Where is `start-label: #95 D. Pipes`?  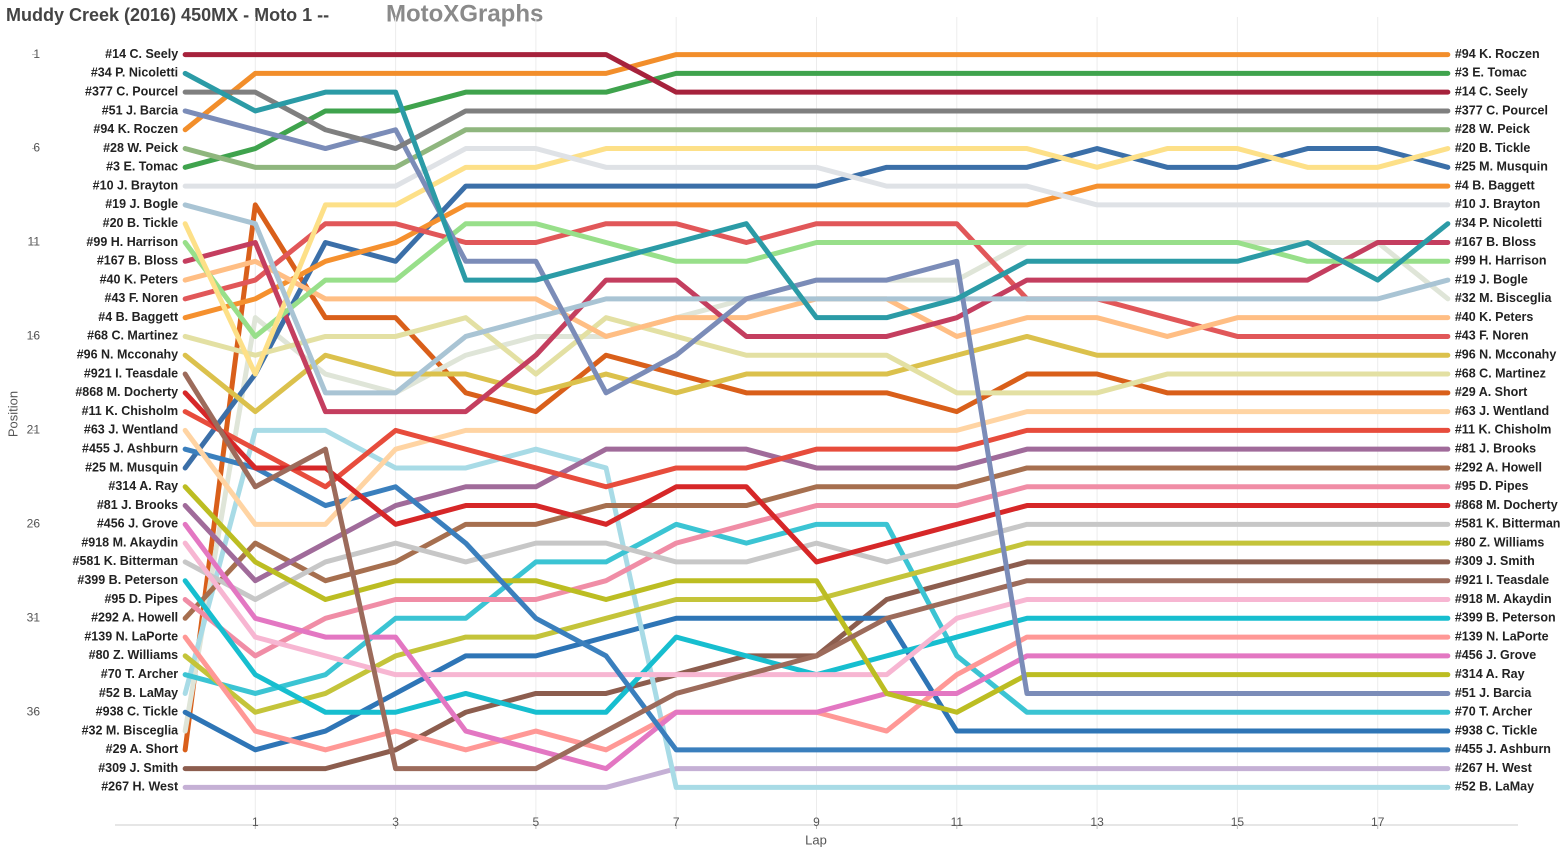
start-label: #95 D. Pipes is located at coordinates (141, 599).